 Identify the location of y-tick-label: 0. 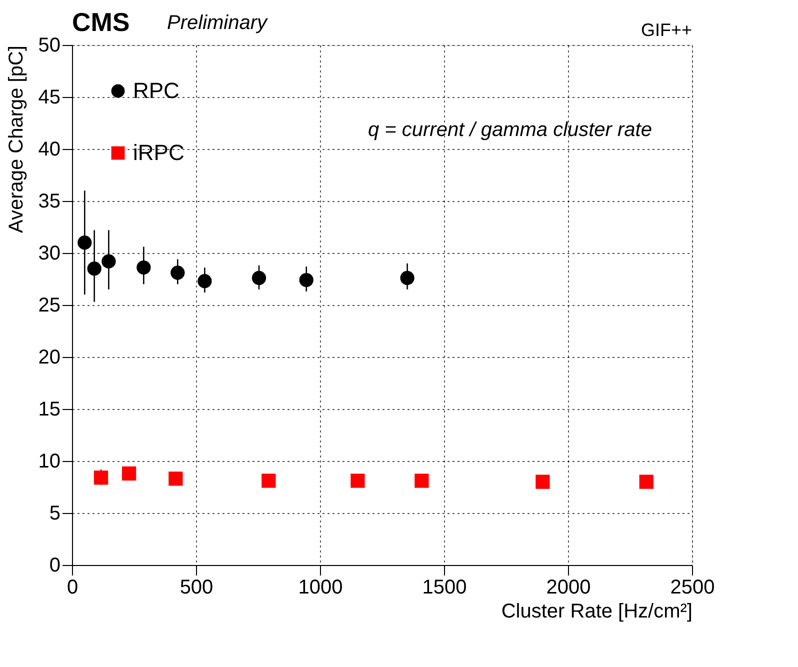
(54, 565).